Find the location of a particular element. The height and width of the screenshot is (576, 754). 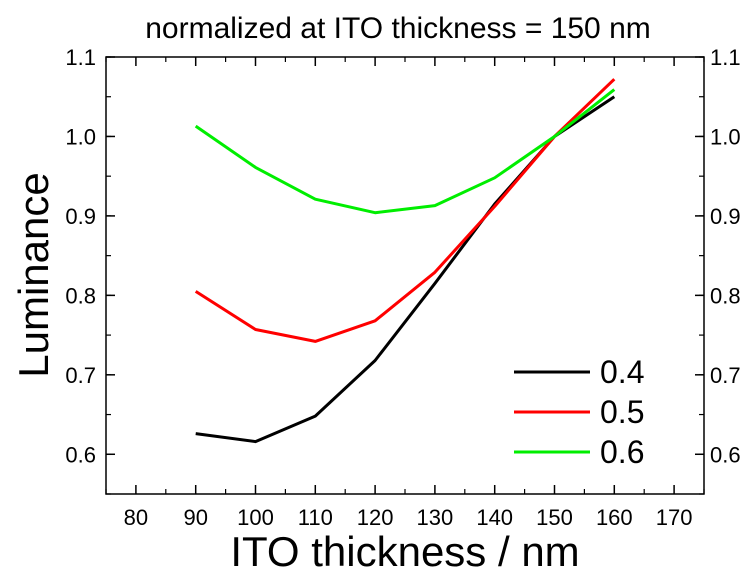

y-tick-label-right: 1.0 is located at coordinates (725, 136).